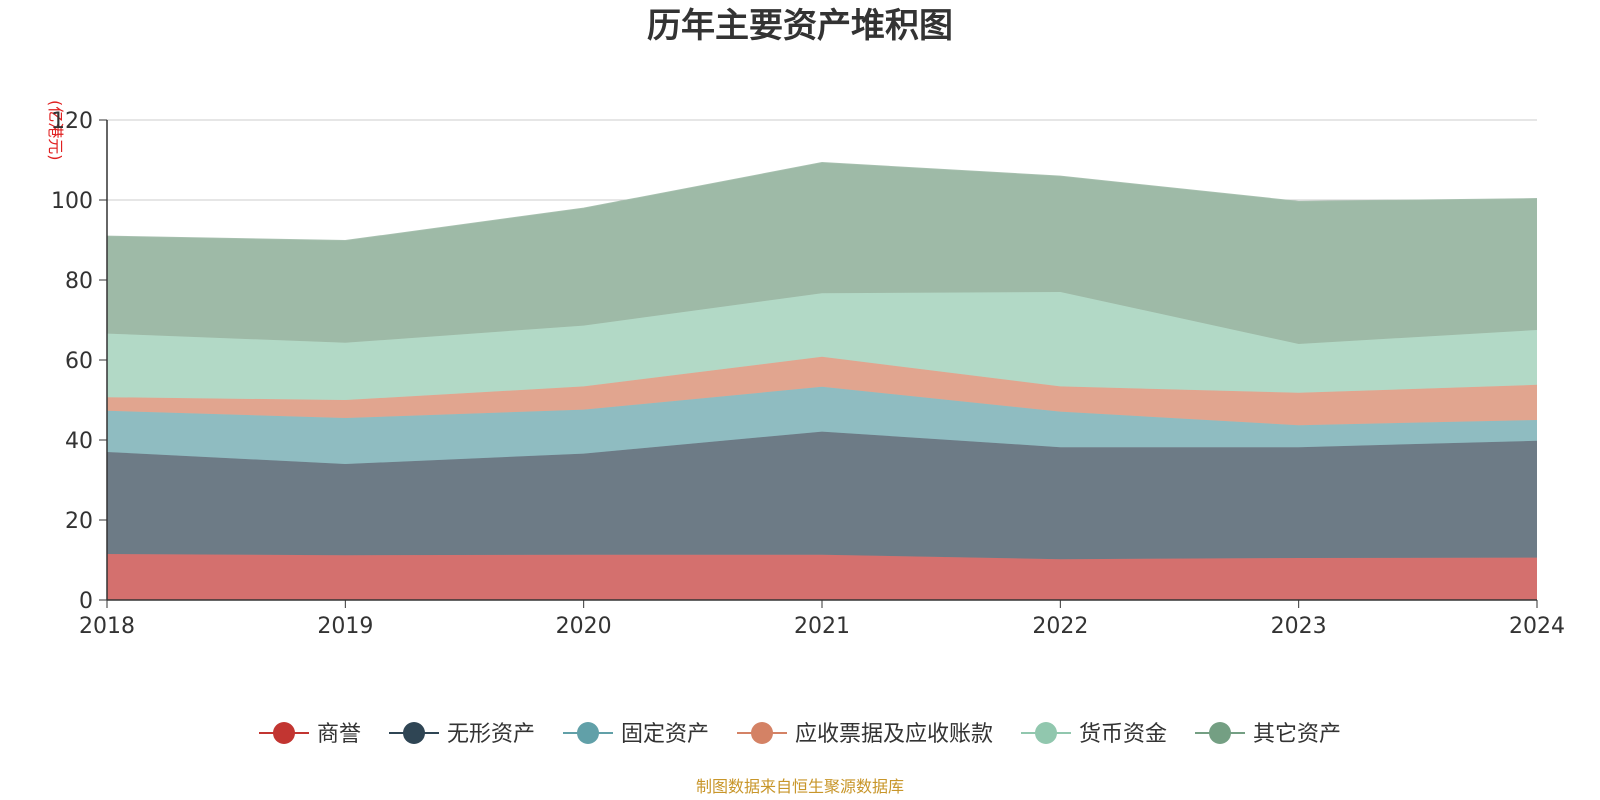 This screenshot has height=800, width=1600. I want to click on legend-item-0: 商誉, so click(310, 734).